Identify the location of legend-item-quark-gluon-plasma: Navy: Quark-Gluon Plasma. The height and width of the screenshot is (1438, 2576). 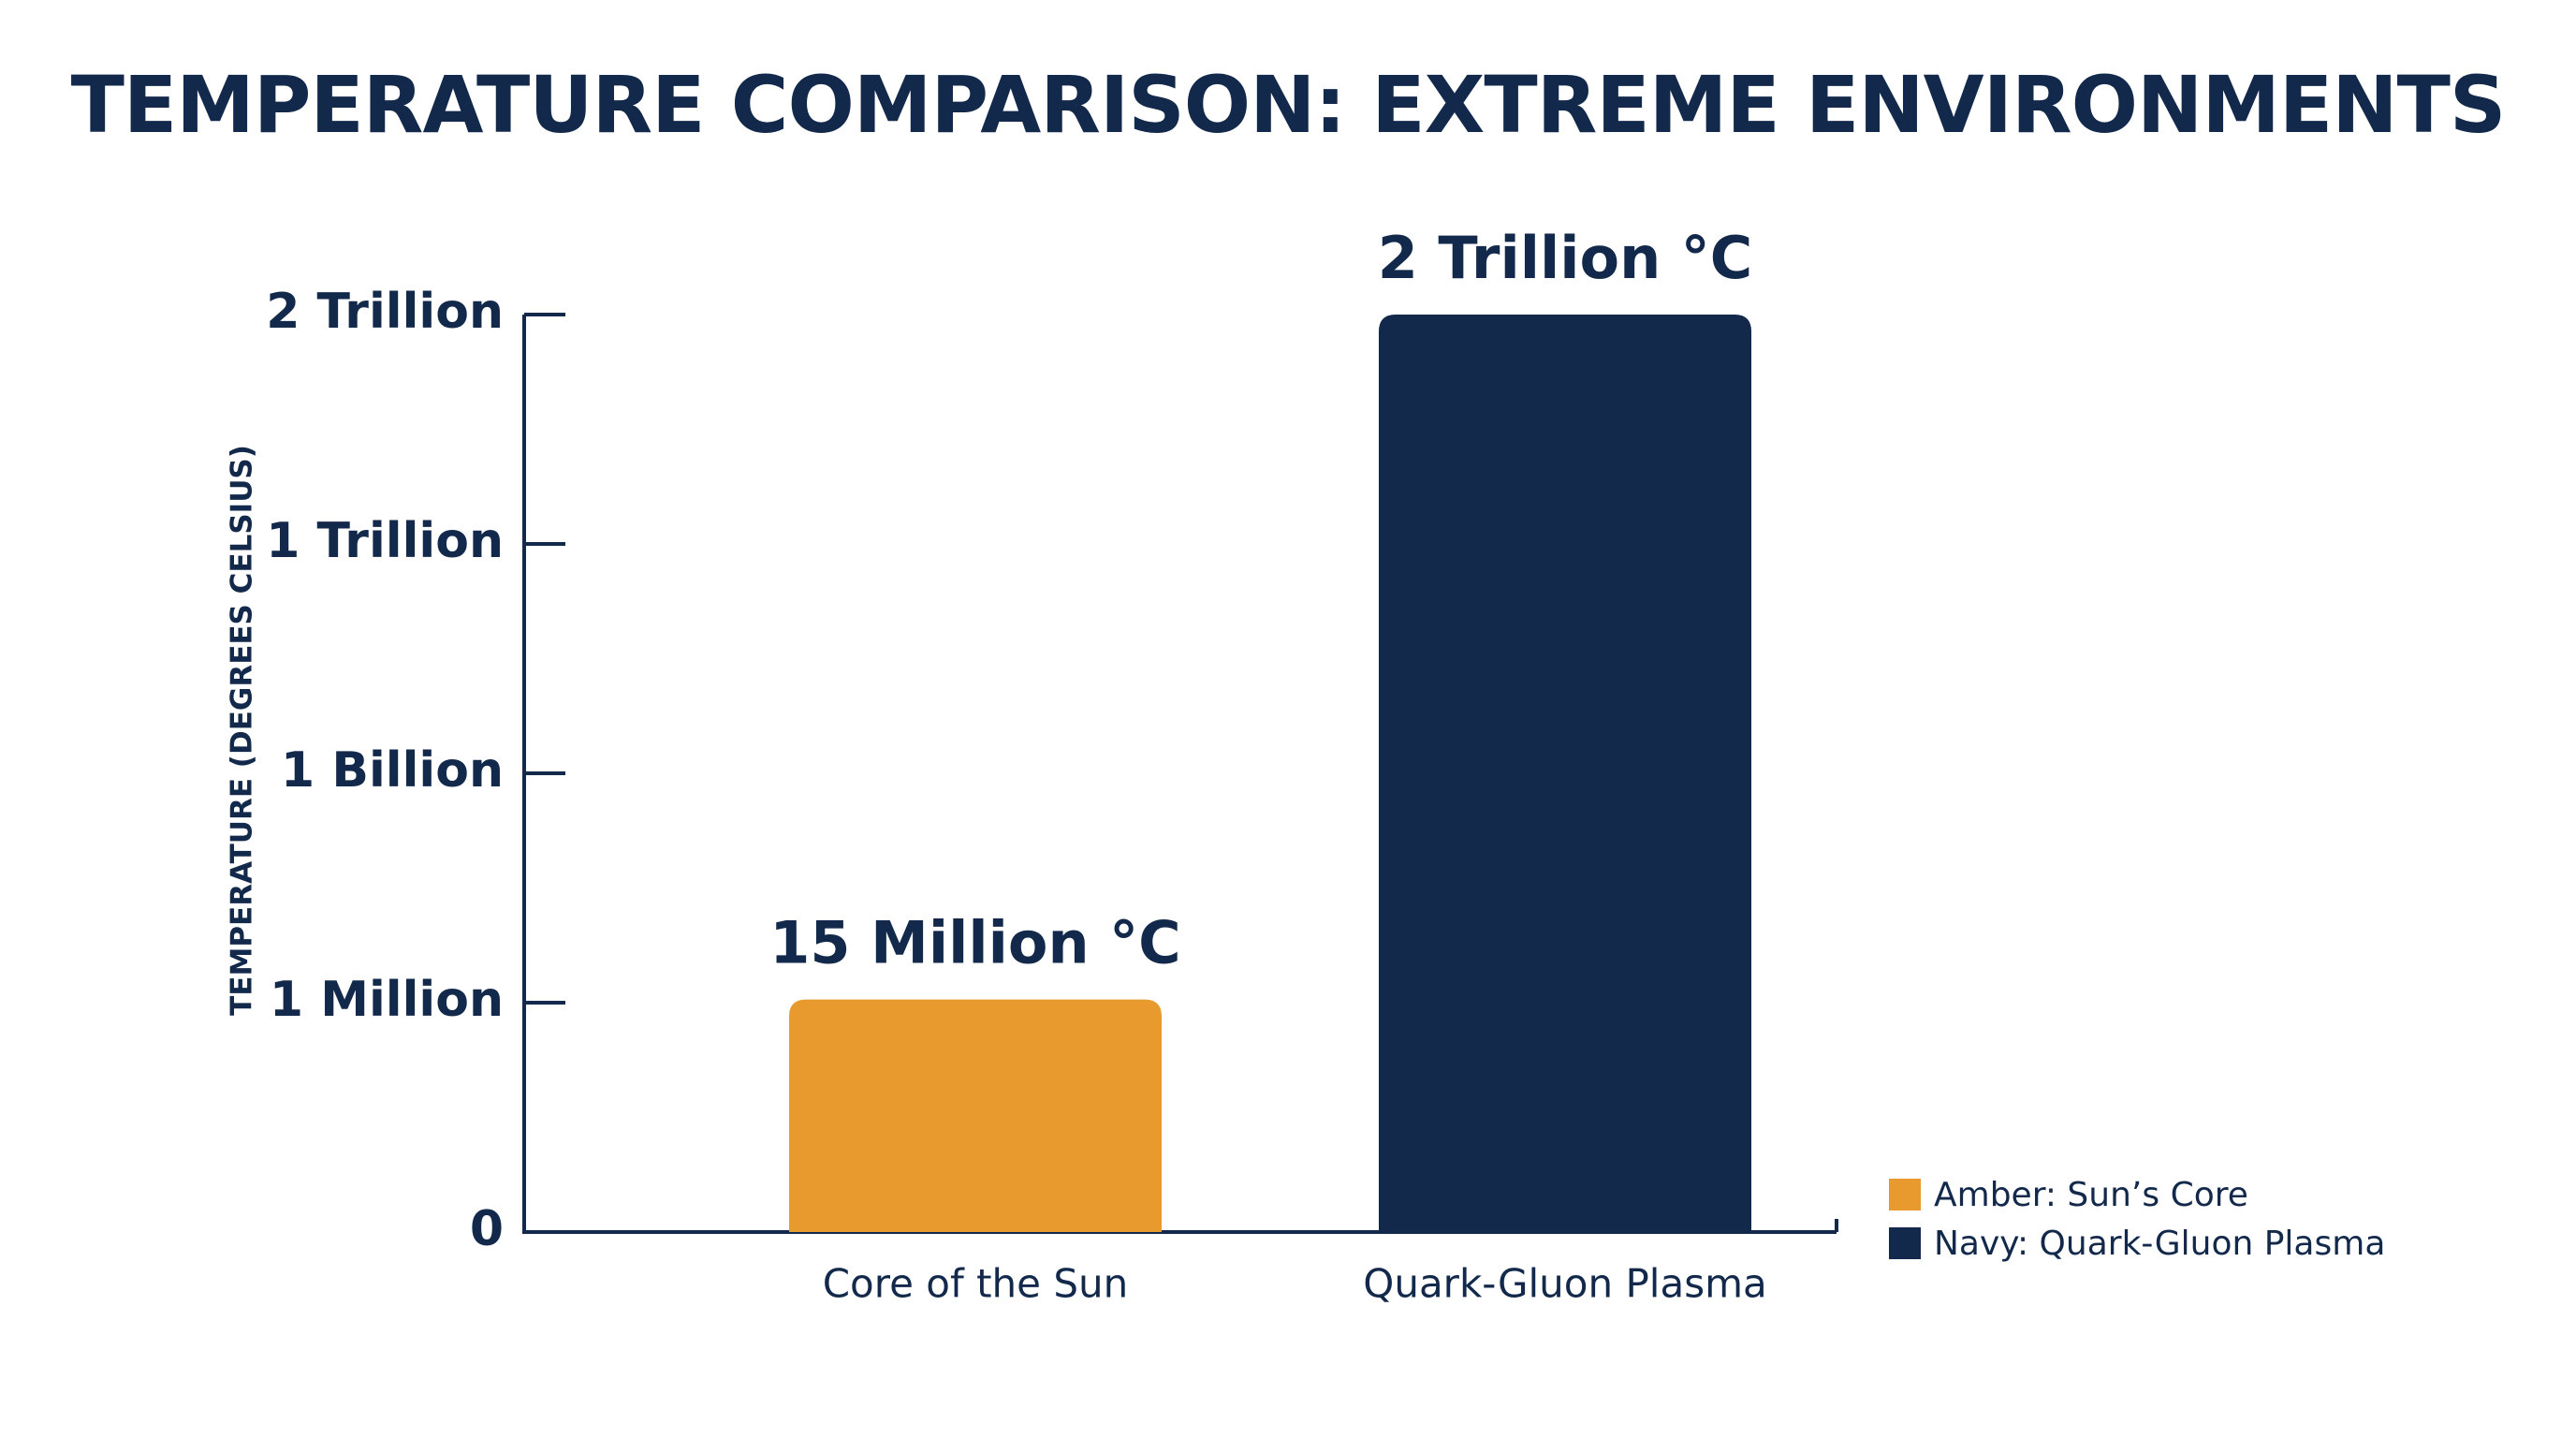
(2137, 1243).